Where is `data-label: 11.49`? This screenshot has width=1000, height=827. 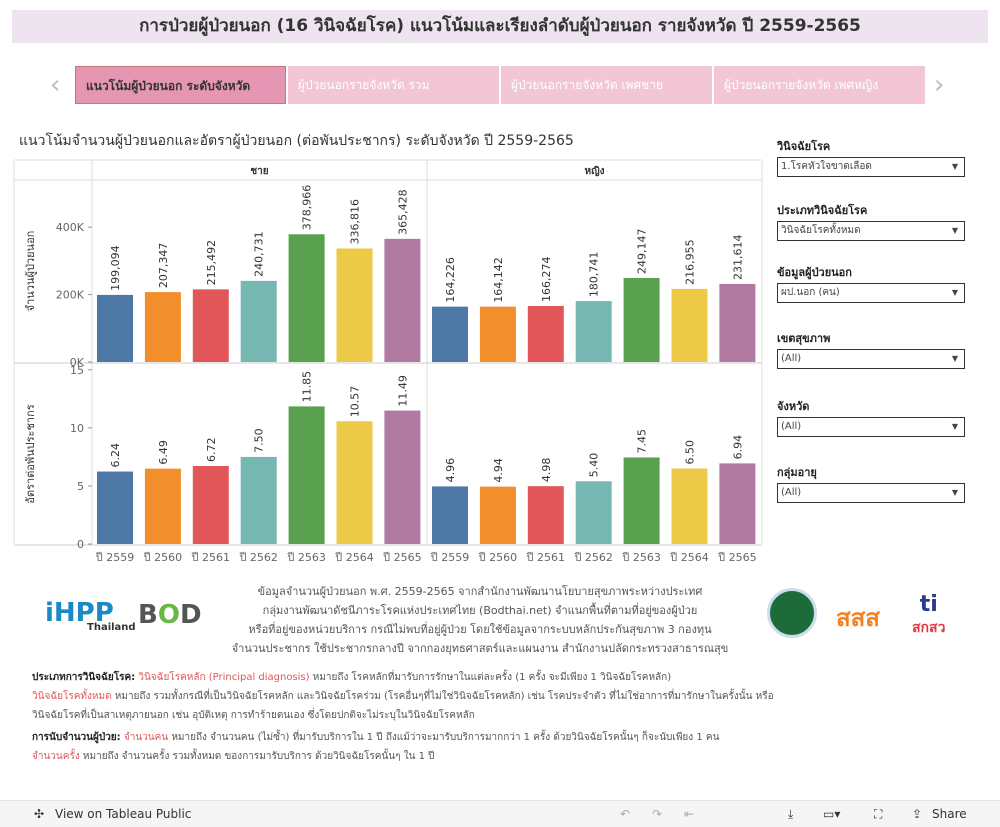 data-label: 11.49 is located at coordinates (402, 391).